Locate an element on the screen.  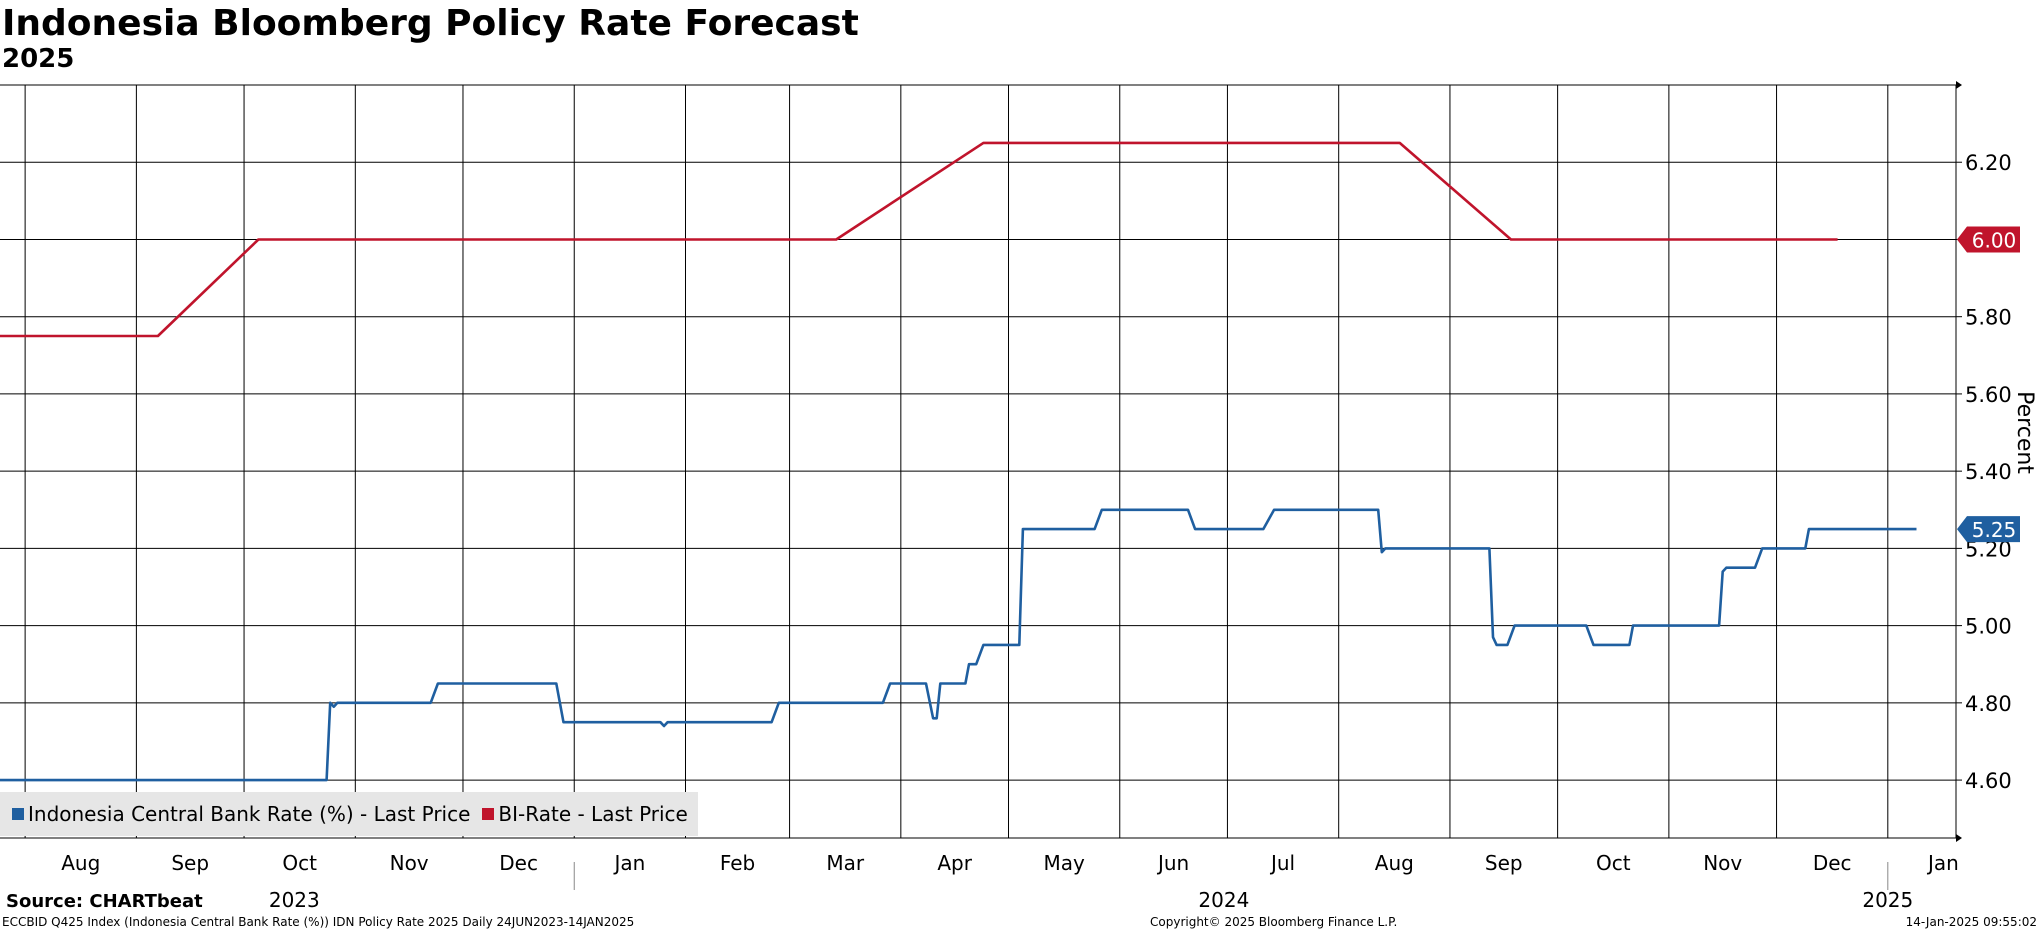
y-tick-label: 5.00 is located at coordinates (1988, 627).